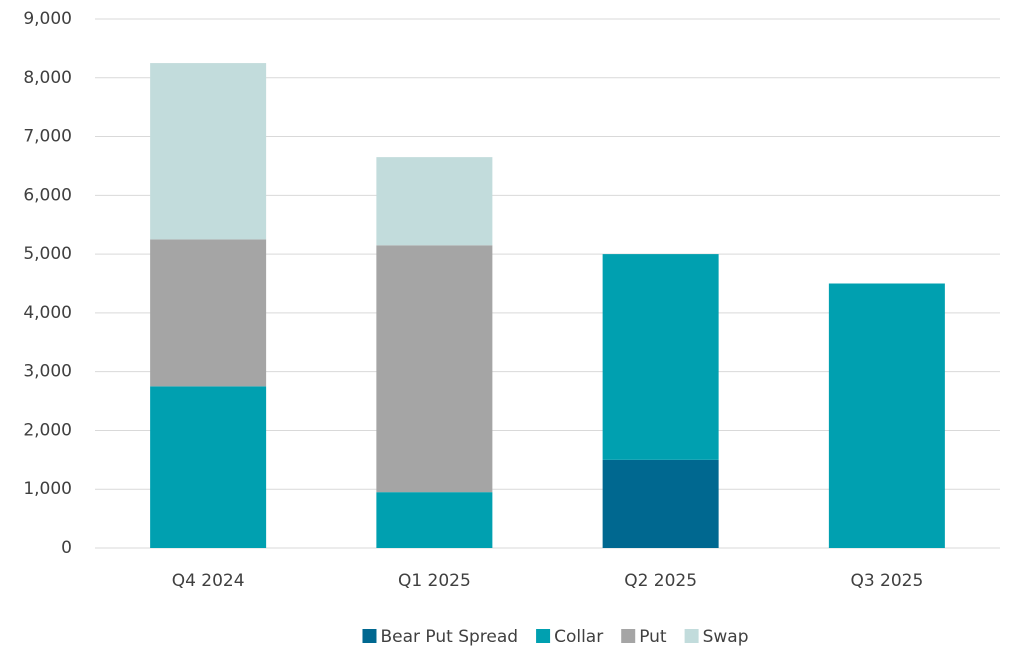 The height and width of the screenshot is (653, 1015). I want to click on x-tick-label: Q2 2025, so click(660, 581).